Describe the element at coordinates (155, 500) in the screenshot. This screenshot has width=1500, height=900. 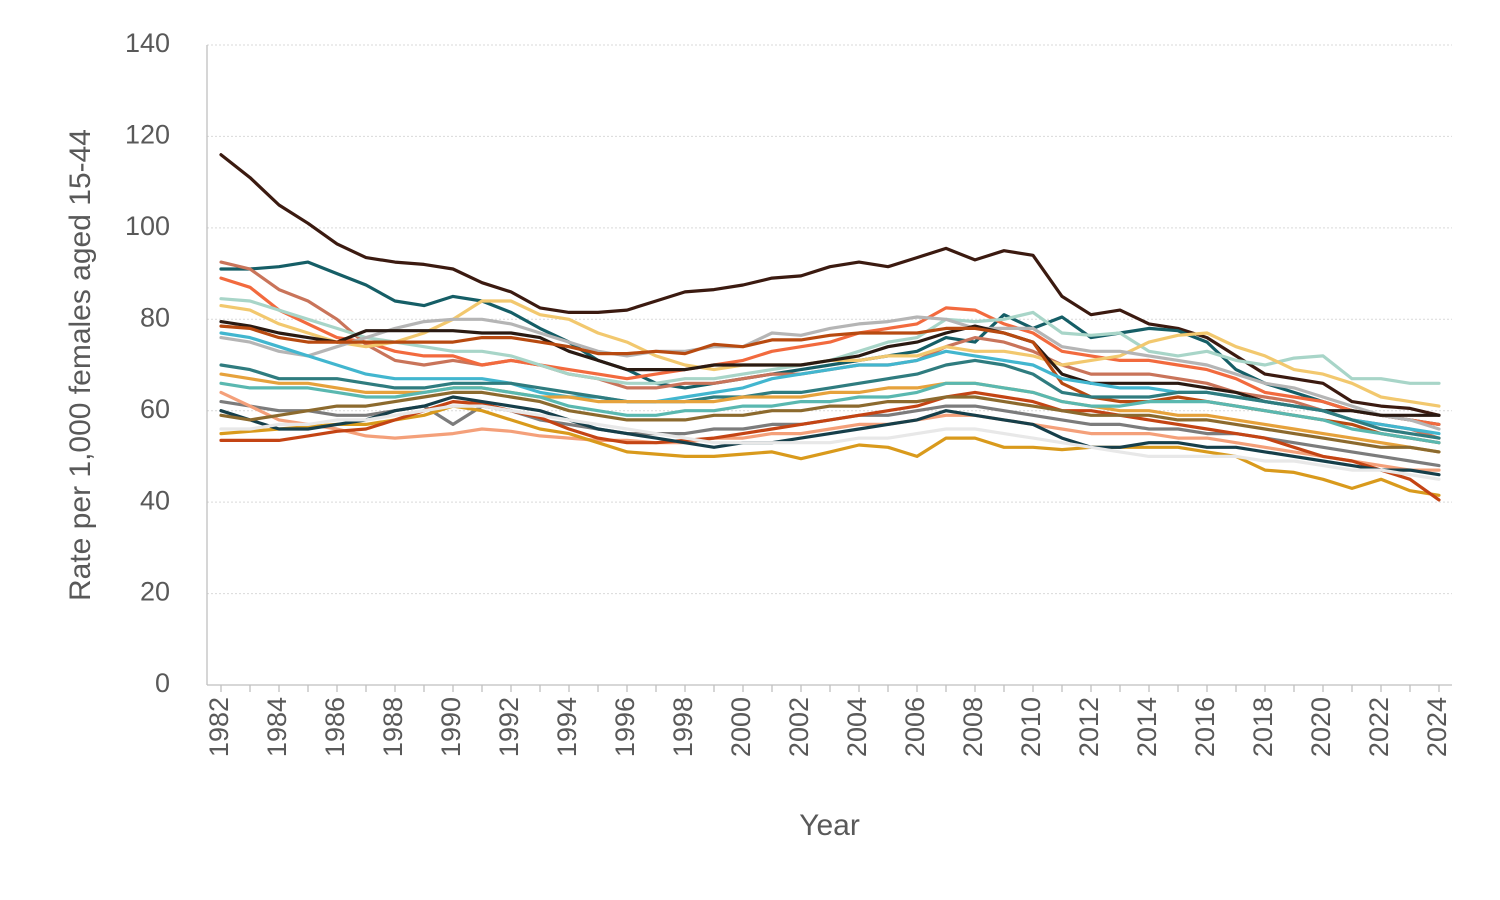
I see `y-tick-label: 40` at that location.